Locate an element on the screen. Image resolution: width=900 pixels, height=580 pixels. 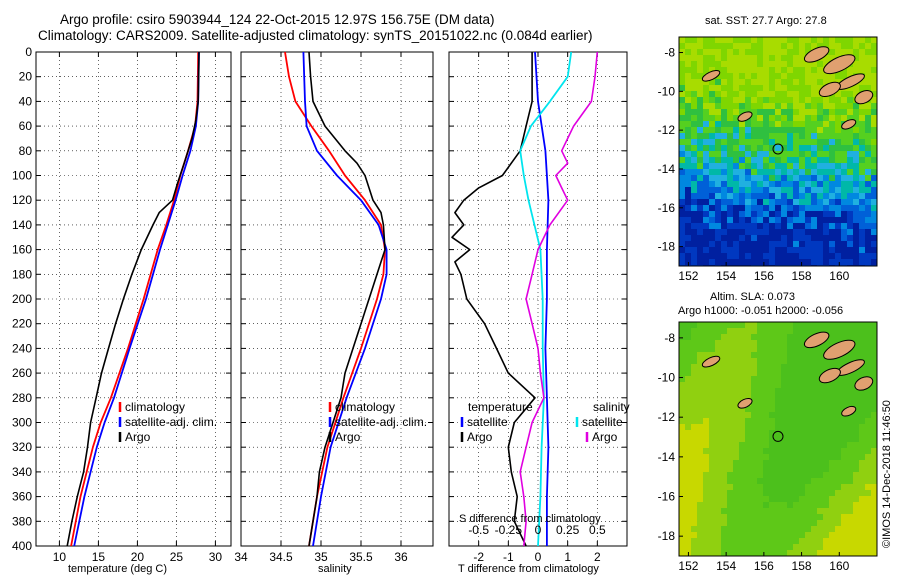
map-frame is located at coordinates (778, 151).